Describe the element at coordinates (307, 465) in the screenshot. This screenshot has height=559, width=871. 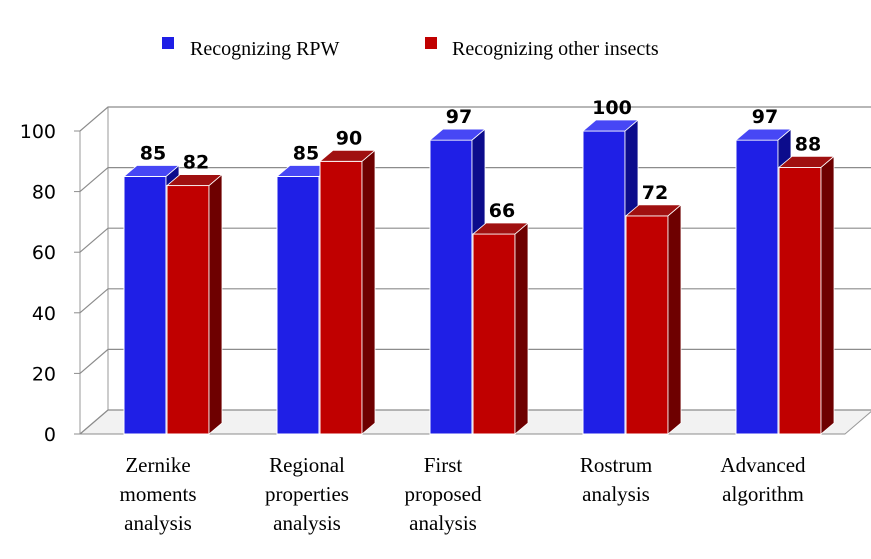
I see `x-category-line: Regional` at that location.